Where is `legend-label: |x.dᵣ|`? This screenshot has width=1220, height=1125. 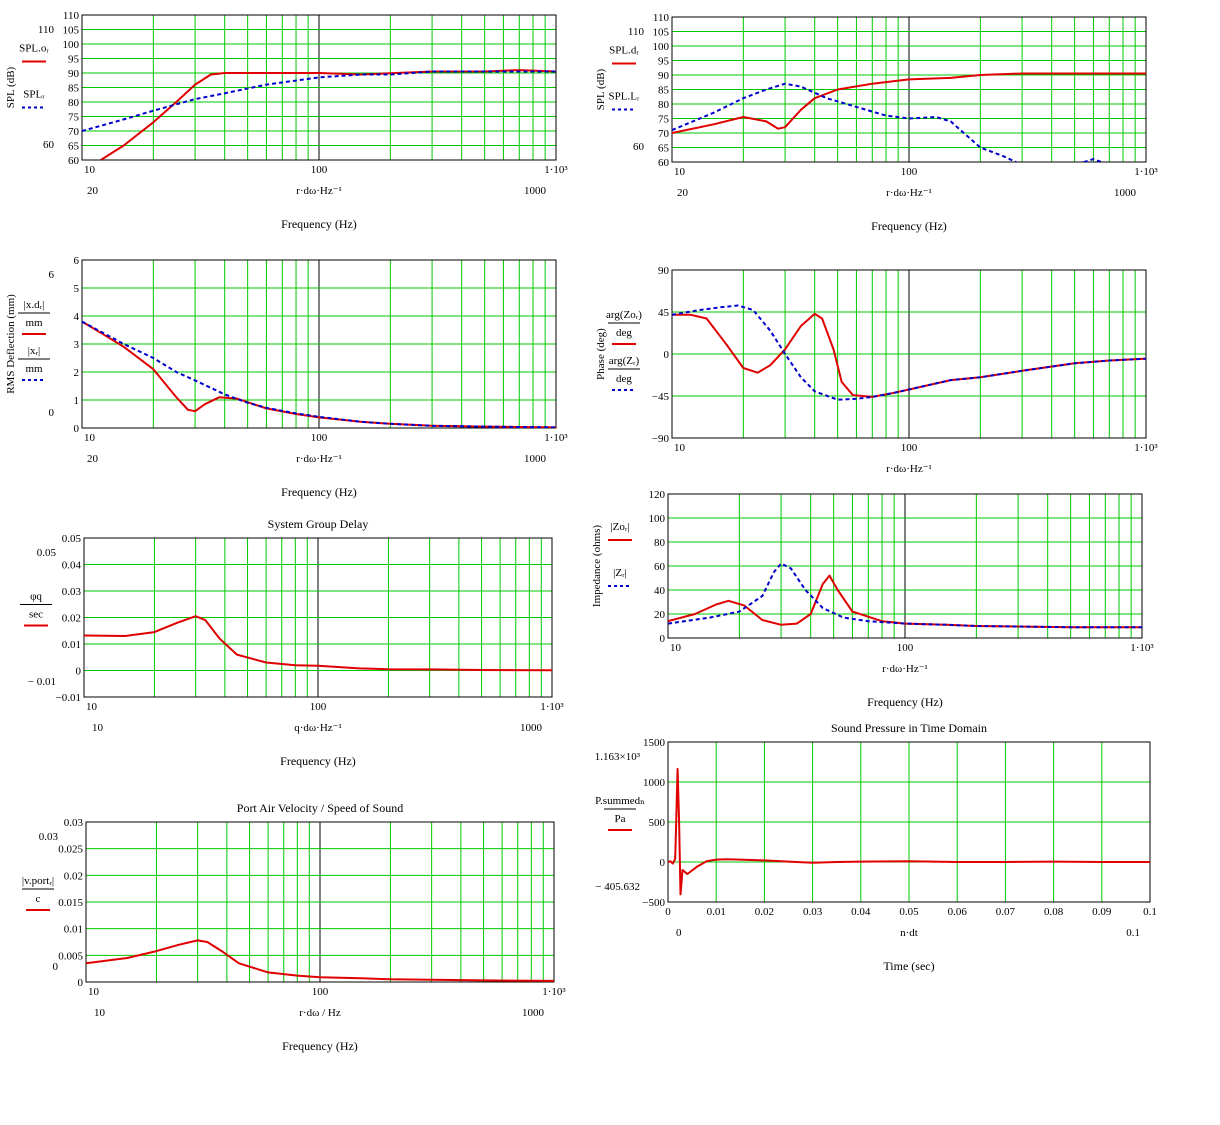 legend-label: |x.dᵣ| is located at coordinates (34, 305).